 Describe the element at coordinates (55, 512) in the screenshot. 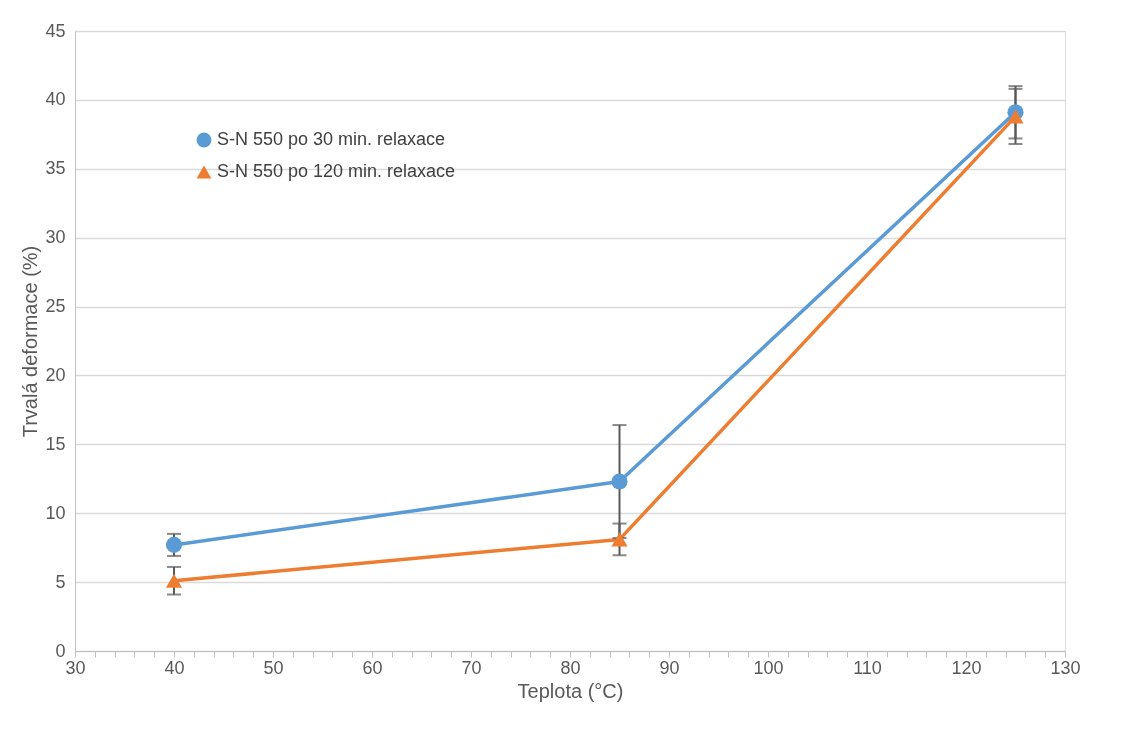

I see `y-tick-label: 10` at that location.